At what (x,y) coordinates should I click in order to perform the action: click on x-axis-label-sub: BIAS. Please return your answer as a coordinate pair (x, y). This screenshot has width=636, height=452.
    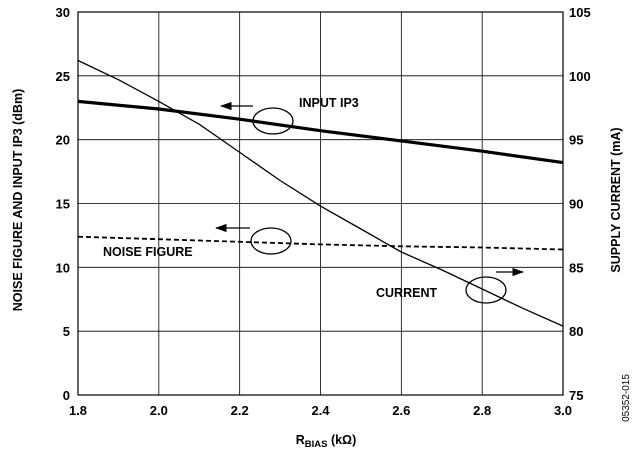
    Looking at the image, I should click on (316, 444).